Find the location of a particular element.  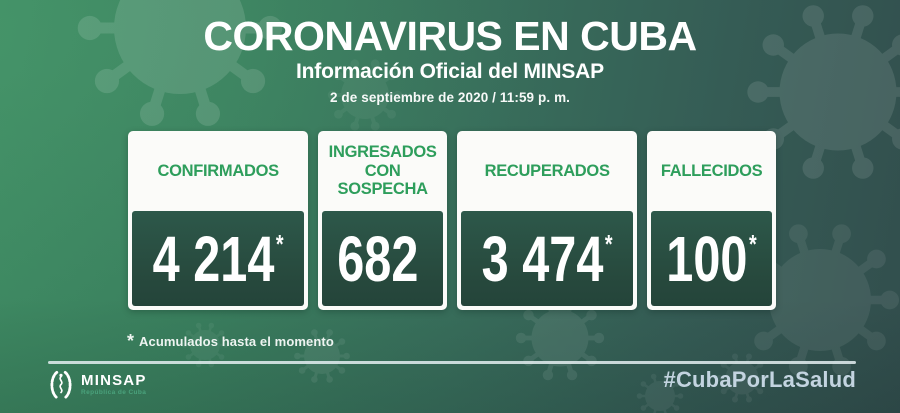

stat-card-ingresados: INGRESADOS CON SOSPECHA 682 is located at coordinates (382, 220).